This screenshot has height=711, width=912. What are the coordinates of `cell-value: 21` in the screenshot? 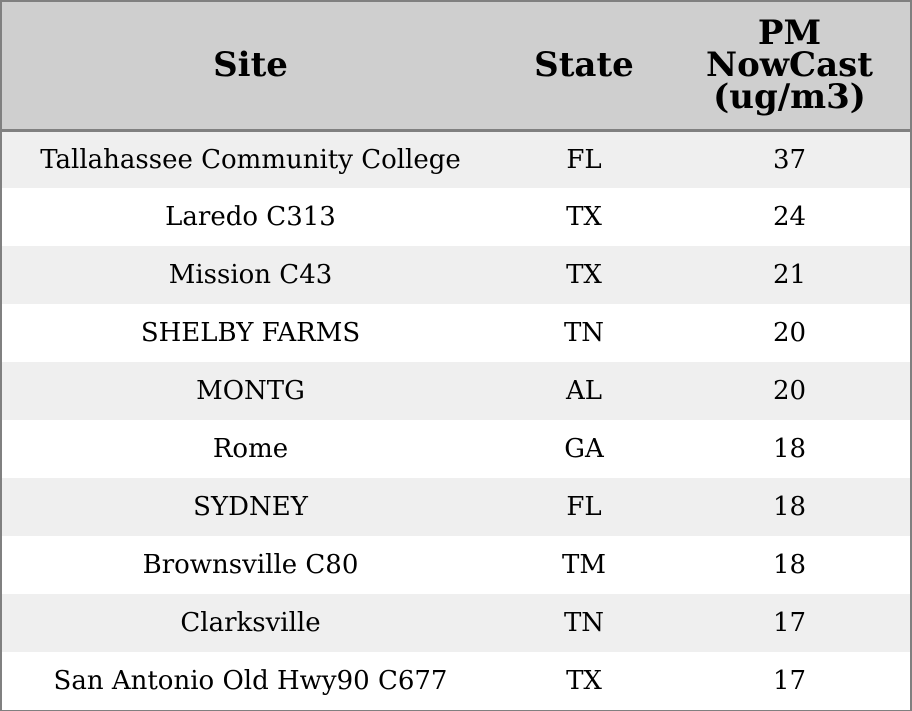 It's located at (789, 275).